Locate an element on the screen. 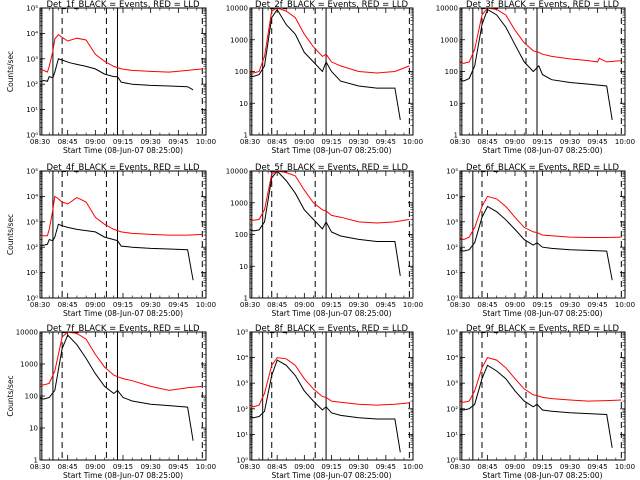 The width and height of the screenshot is (640, 480). chart-4-series-events is located at coordinates (117, 252).